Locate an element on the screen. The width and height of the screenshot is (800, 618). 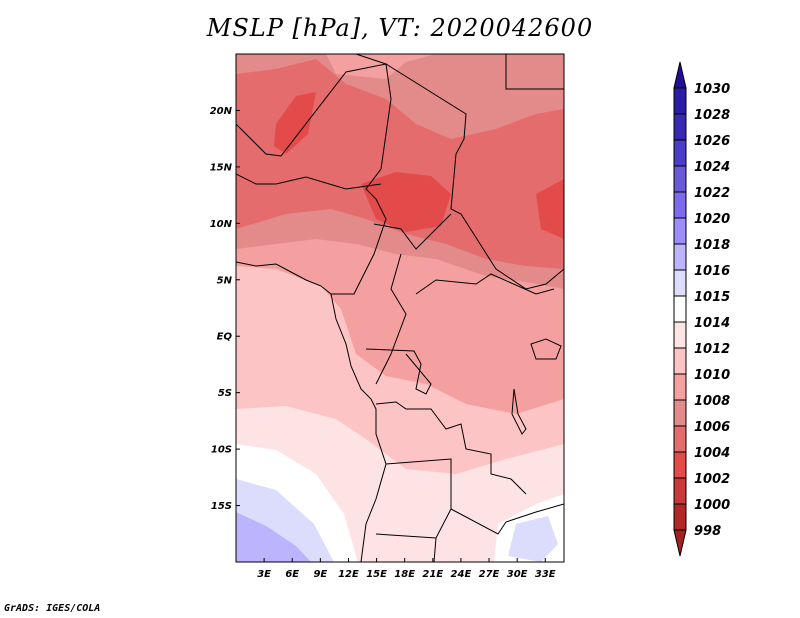
plot-title: MSLP [hPa], VT: 2020042600 is located at coordinates (400, 28).